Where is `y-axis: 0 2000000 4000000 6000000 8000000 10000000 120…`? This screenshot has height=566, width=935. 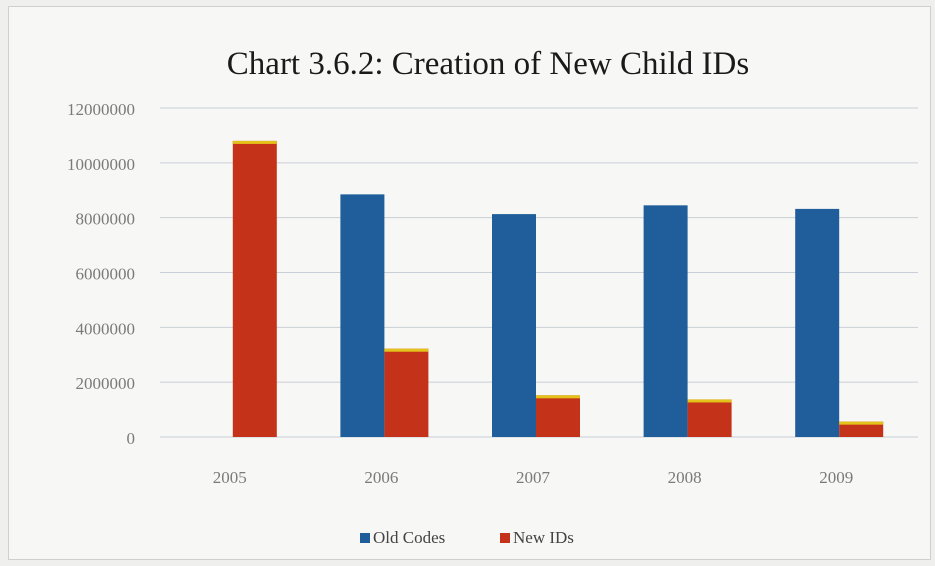 y-axis: 0 2000000 4000000 6000000 8000000 10000000 120… is located at coordinates (101, 274).